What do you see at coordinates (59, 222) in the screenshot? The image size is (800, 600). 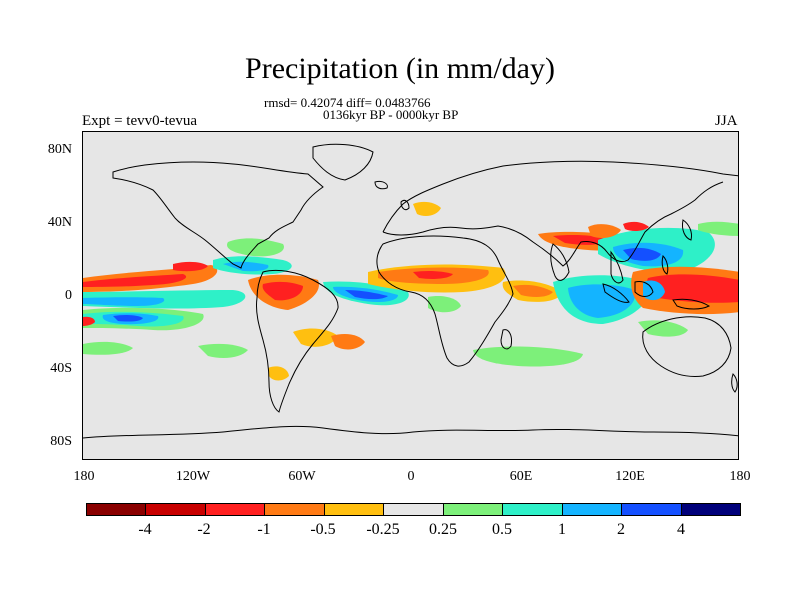 I see `lat-tick-label: 40N` at bounding box center [59, 222].